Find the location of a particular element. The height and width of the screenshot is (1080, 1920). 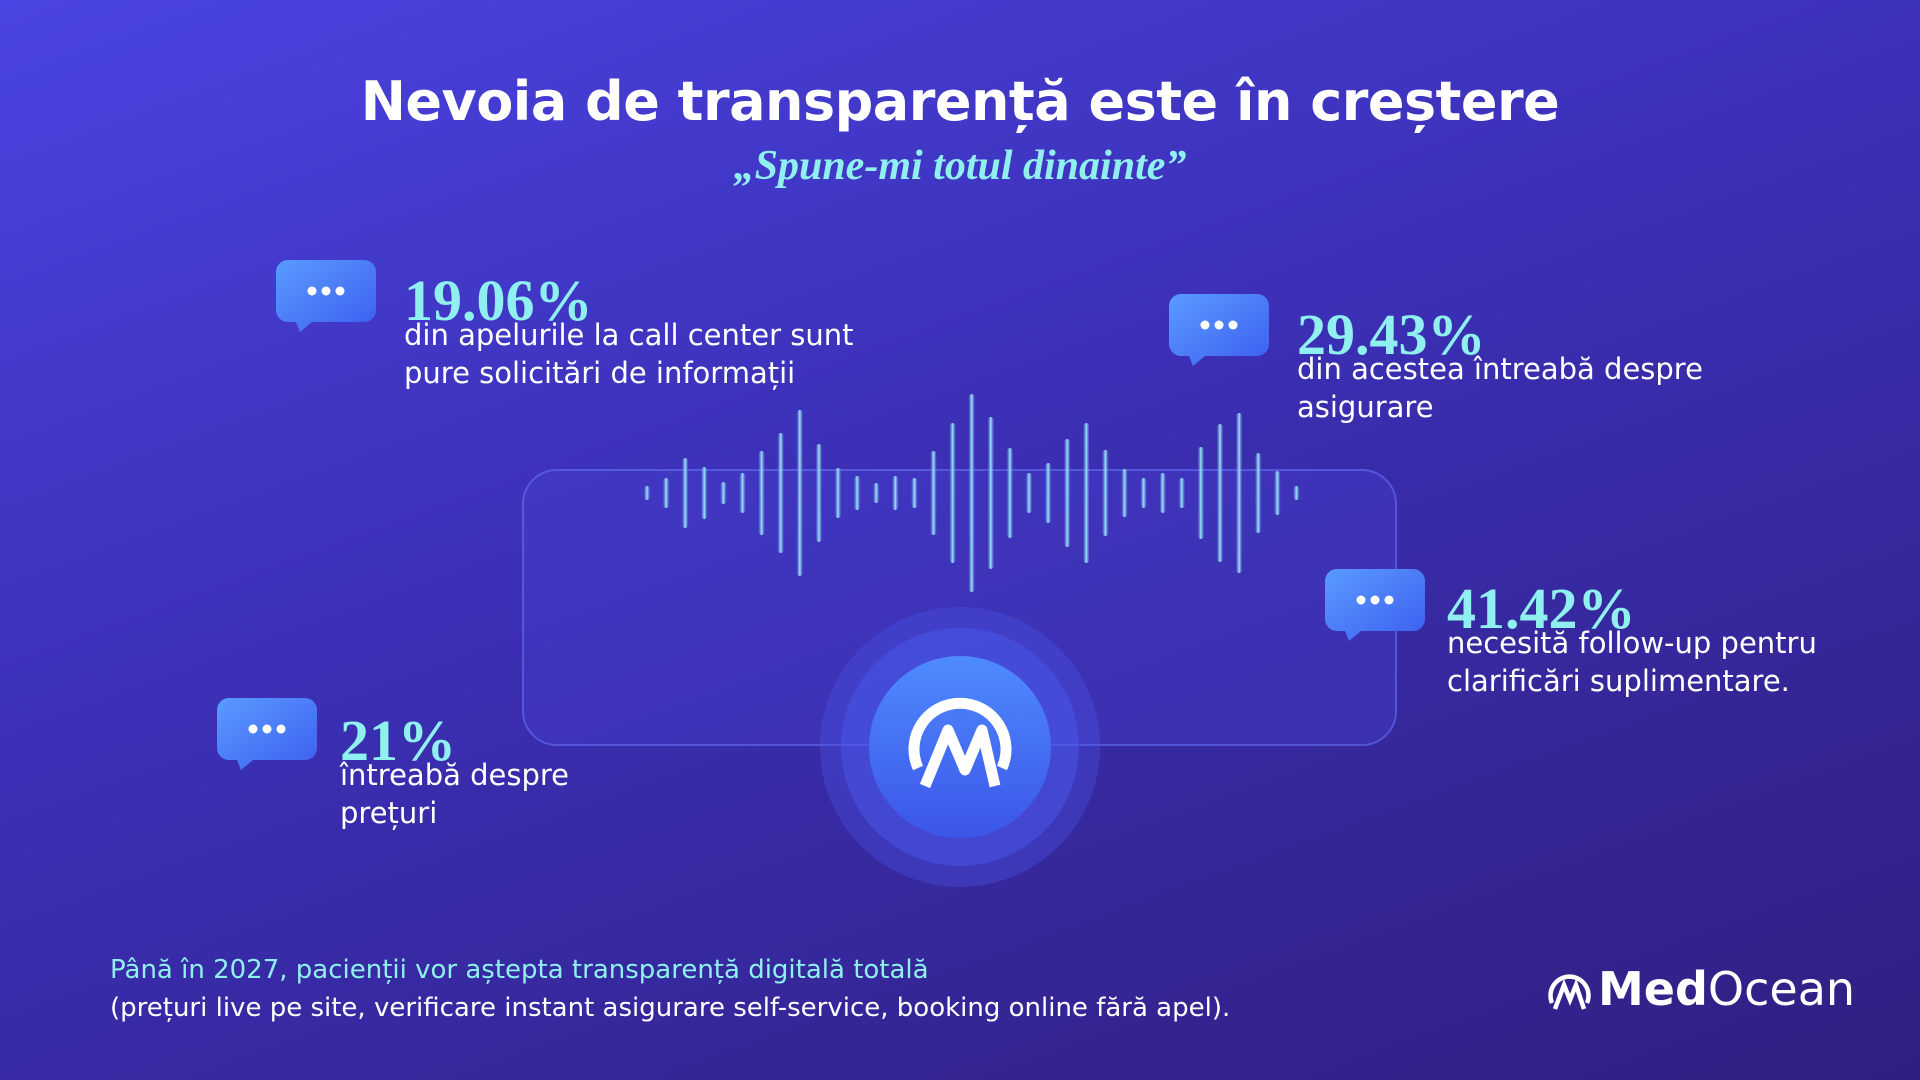

stat-line: pure solicitări de informații is located at coordinates (600, 373).